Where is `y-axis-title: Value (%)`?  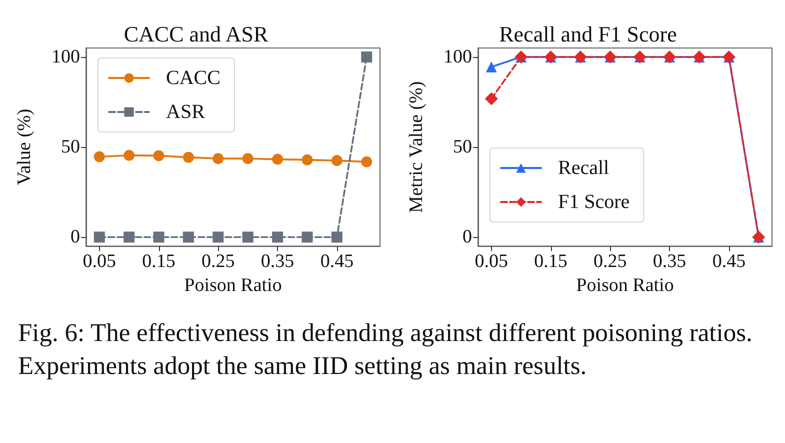
y-axis-title: Value (%) is located at coordinates (24, 147).